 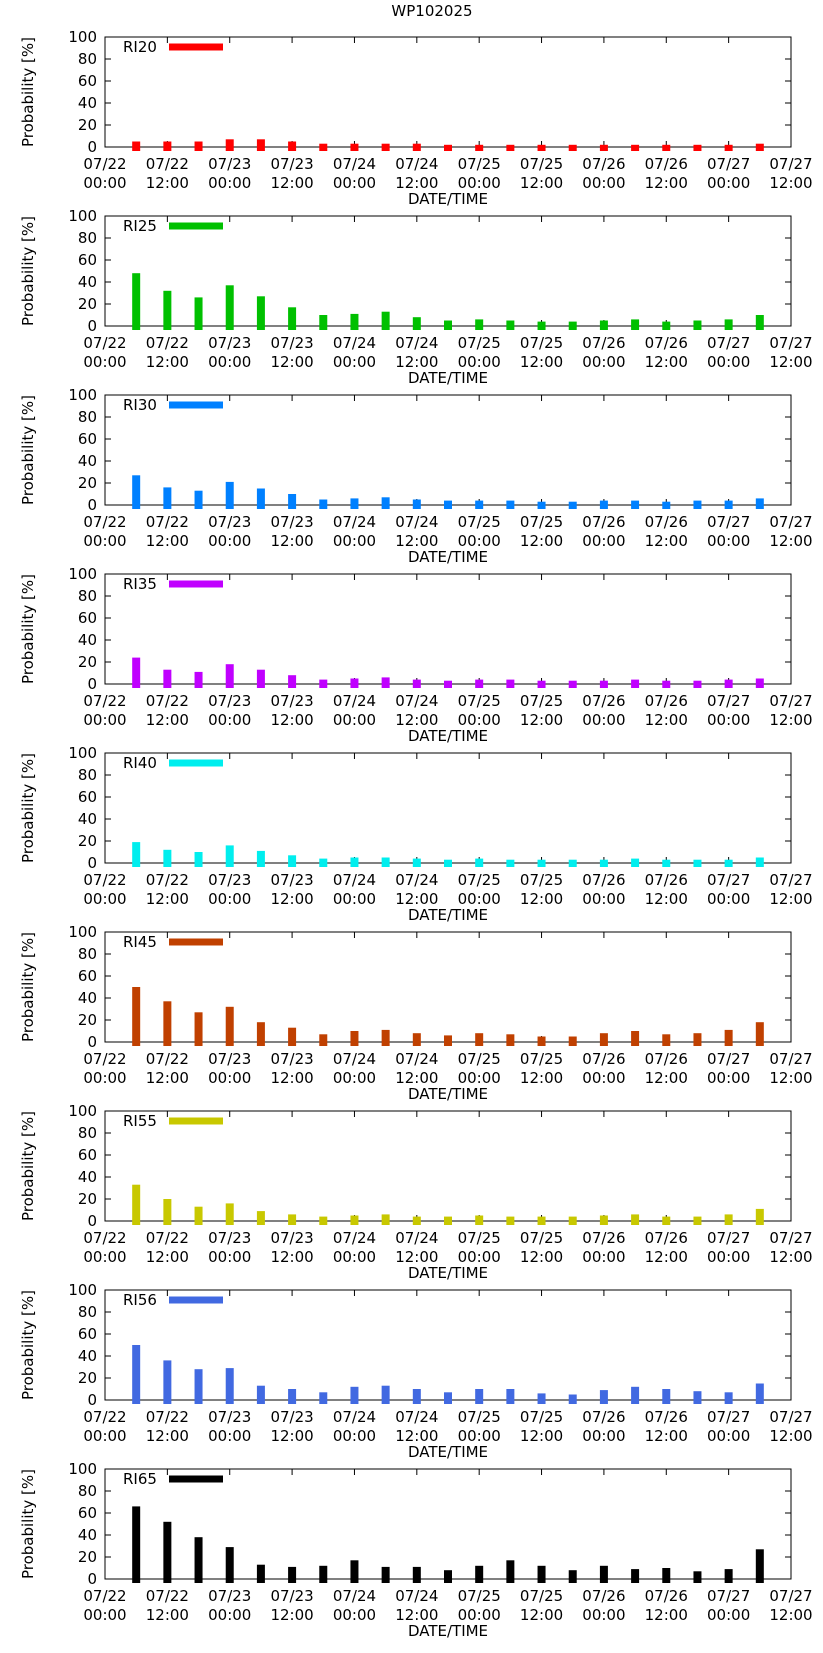 What do you see at coordinates (87, 1020) in the screenshot?
I see `y-tick-label: 20` at bounding box center [87, 1020].